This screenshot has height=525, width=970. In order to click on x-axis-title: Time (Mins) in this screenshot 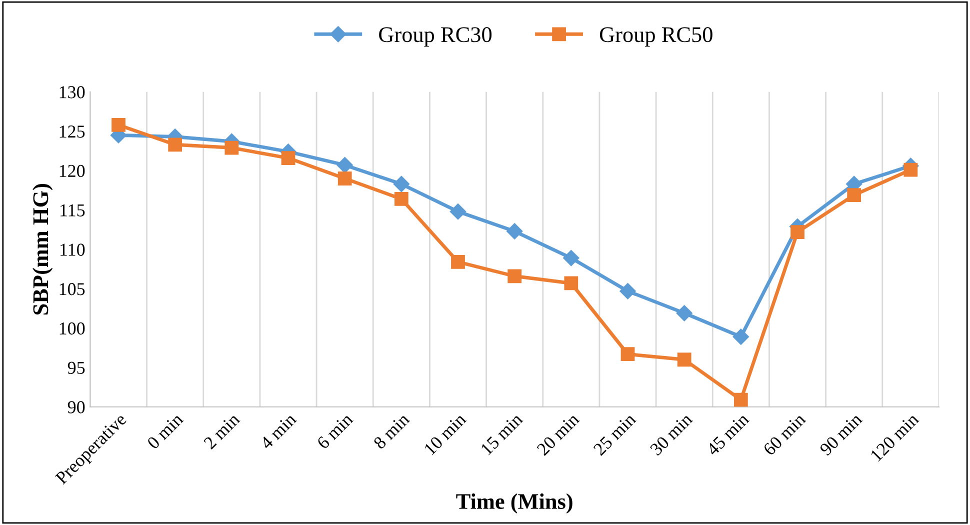, I will do `click(514, 503)`.